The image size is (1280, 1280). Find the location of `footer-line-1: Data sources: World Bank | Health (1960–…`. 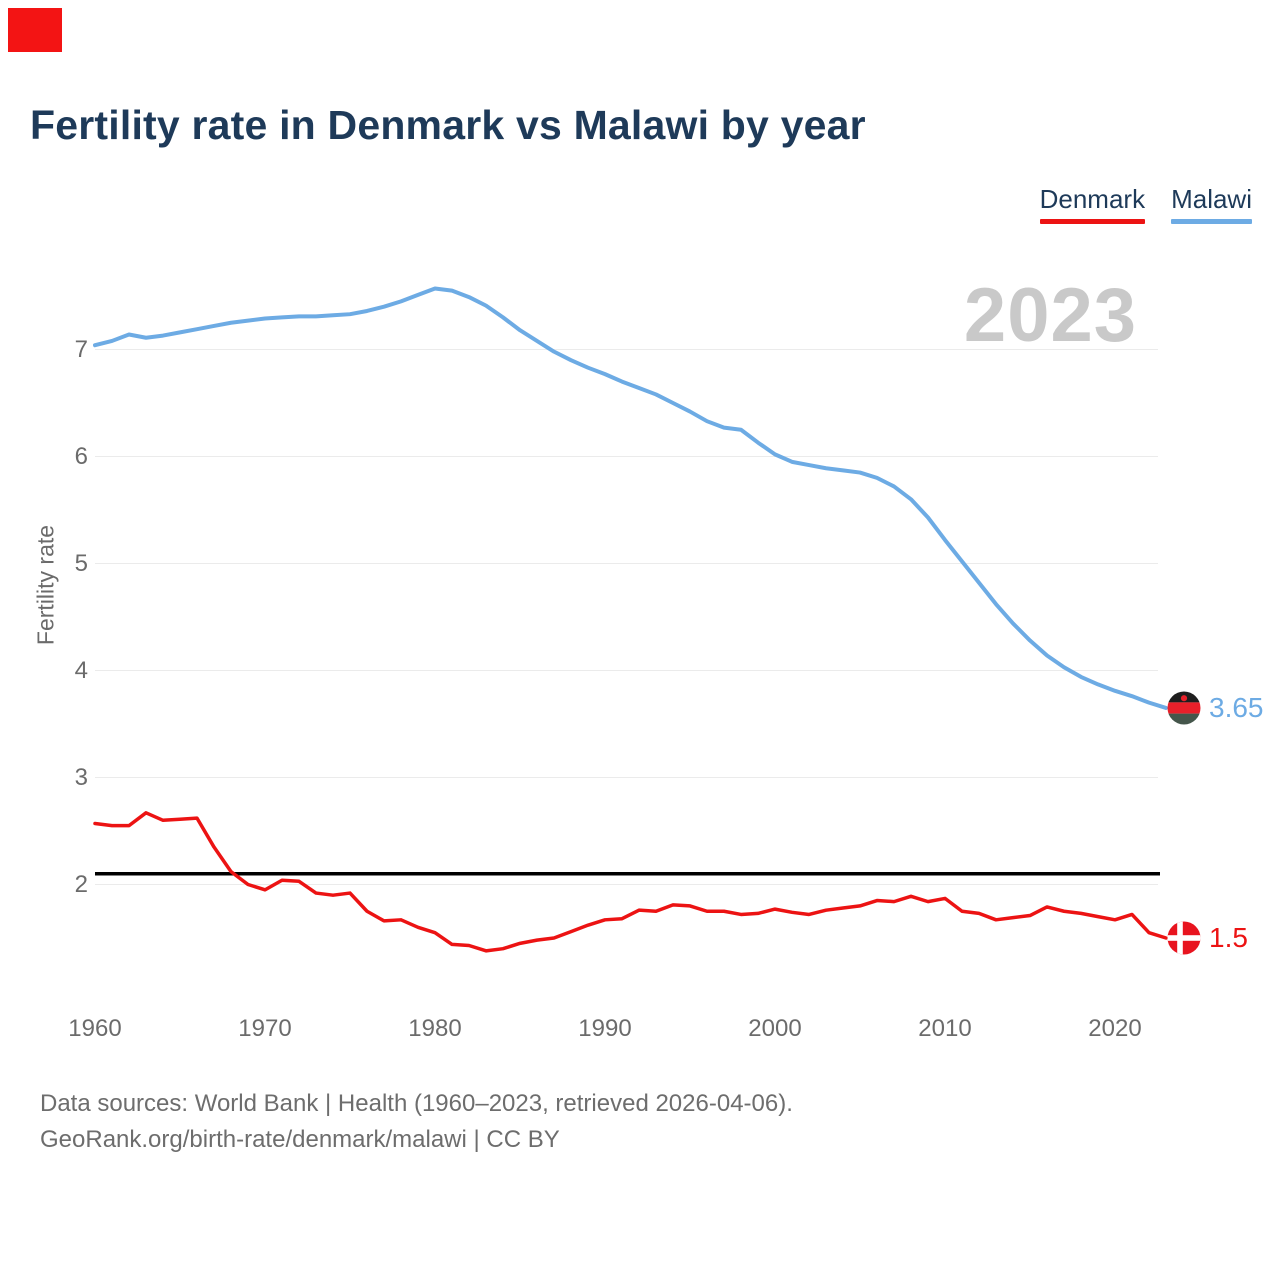

footer-line-1: Data sources: World Bank | Health (1960–… is located at coordinates (416, 1103).